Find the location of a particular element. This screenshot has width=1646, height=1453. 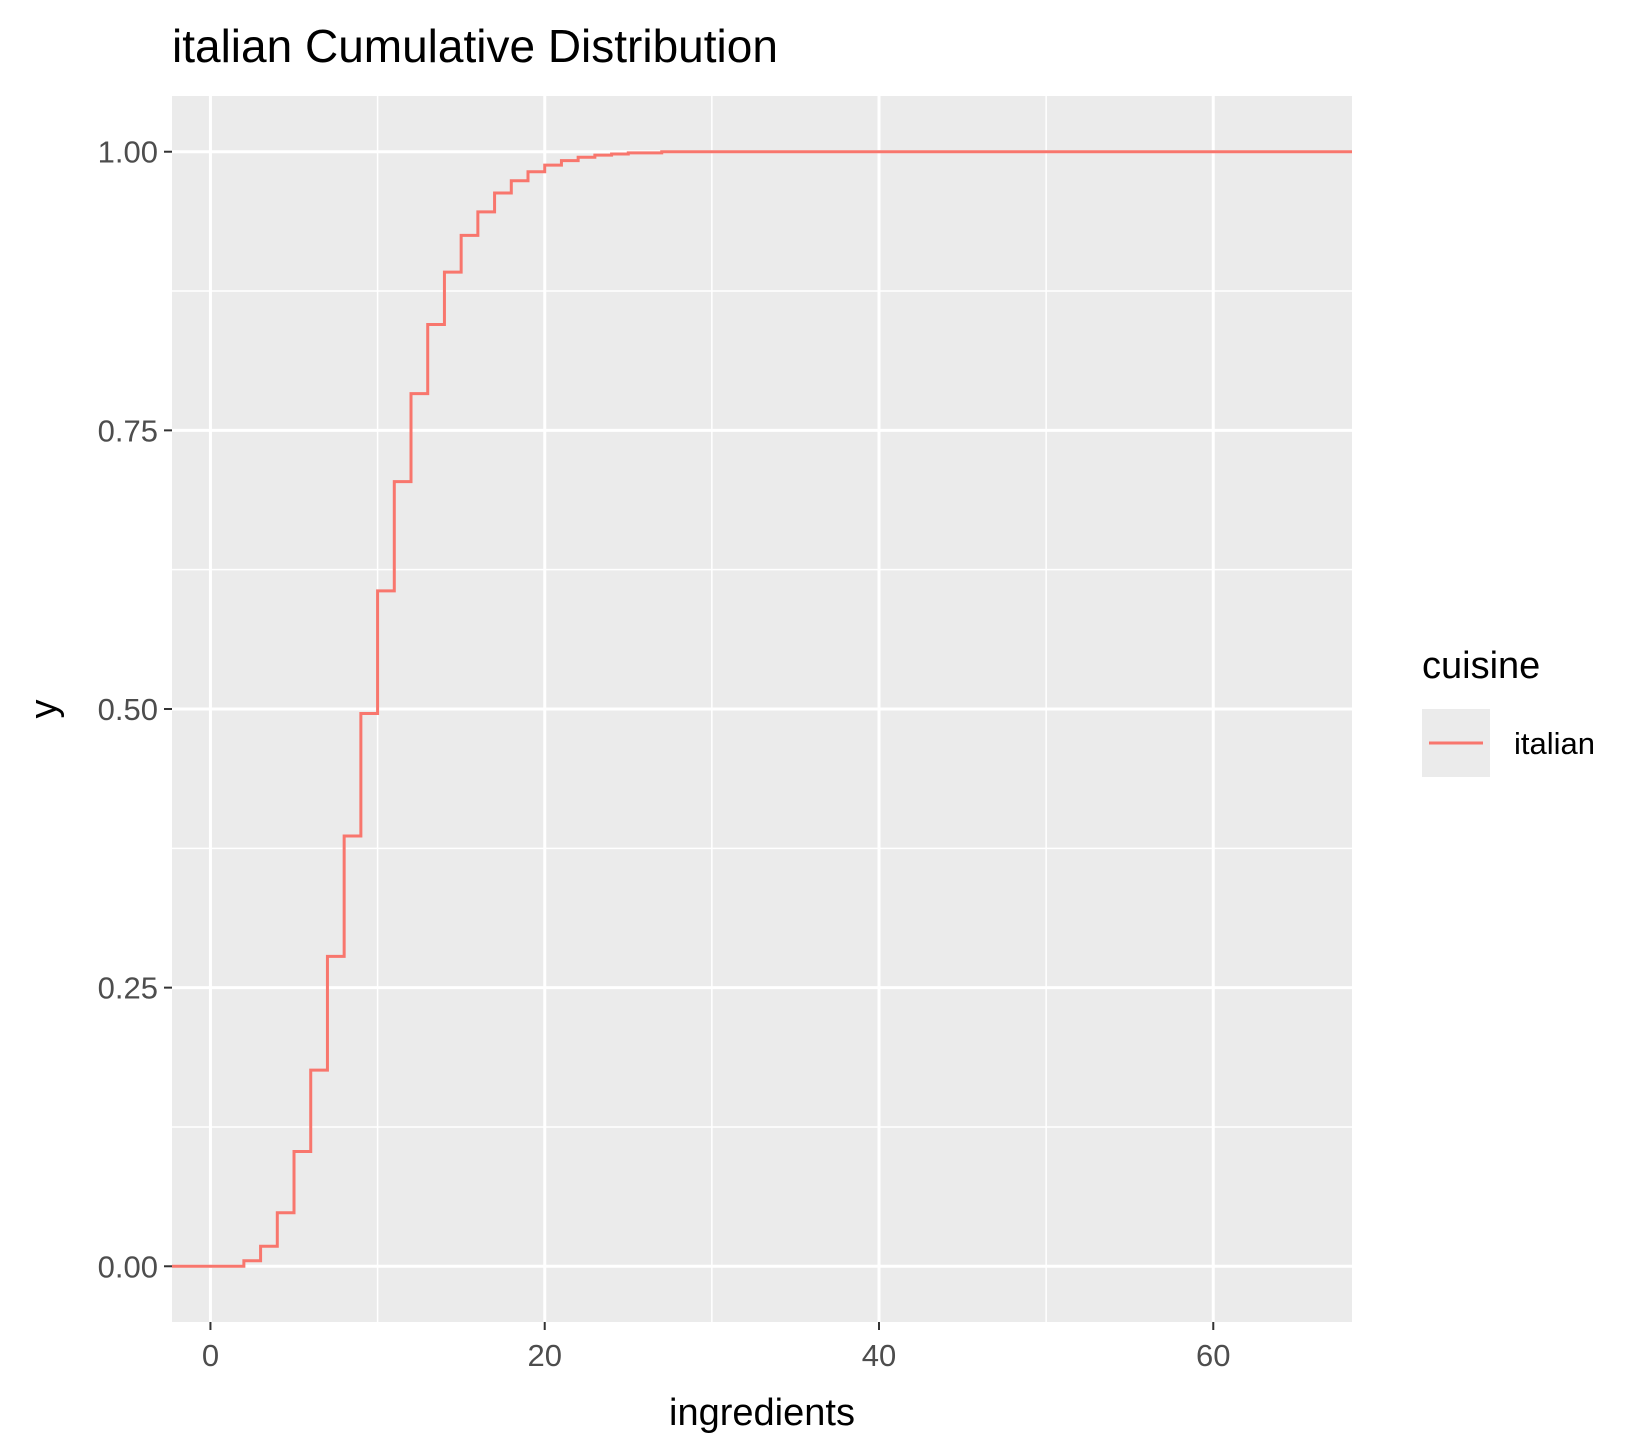

y-tick-label: 0.00 is located at coordinates (128, 1266).